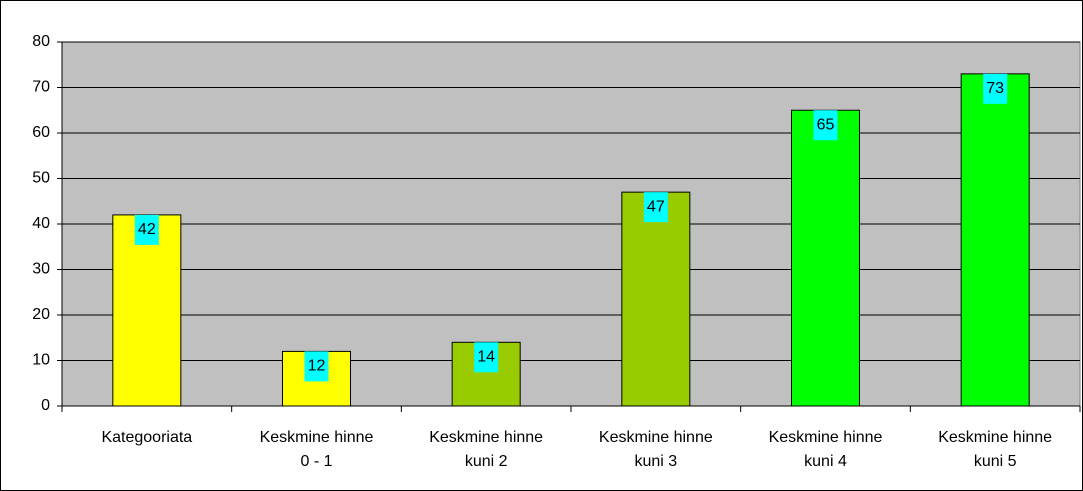  I want to click on y-tick-label: 40, so click(41, 223).